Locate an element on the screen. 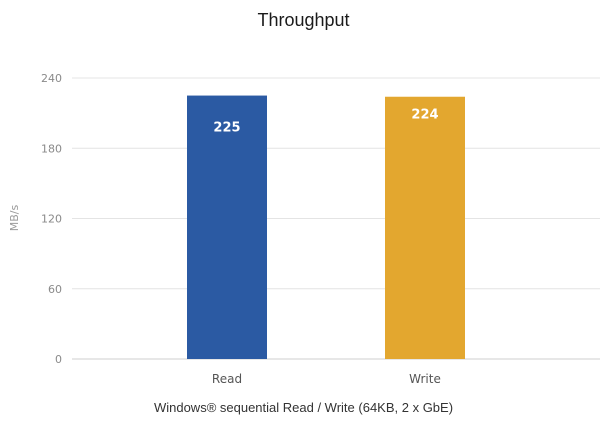 This screenshot has width=607, height=432. y-axis-ticks: 0 60 120 180 240 is located at coordinates (51, 219).